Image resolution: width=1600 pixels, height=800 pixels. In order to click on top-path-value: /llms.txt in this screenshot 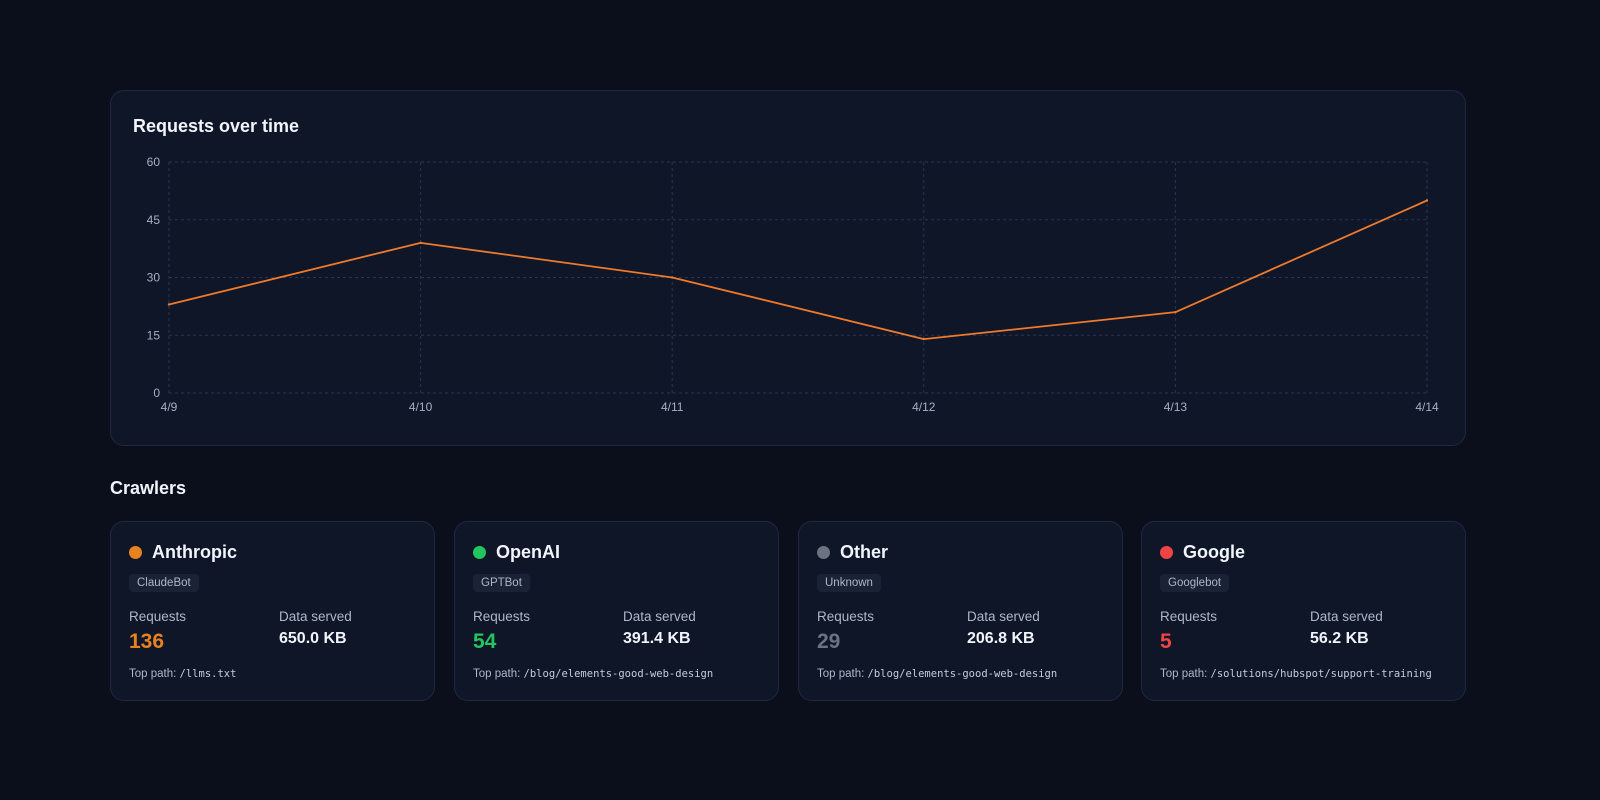, I will do `click(208, 674)`.